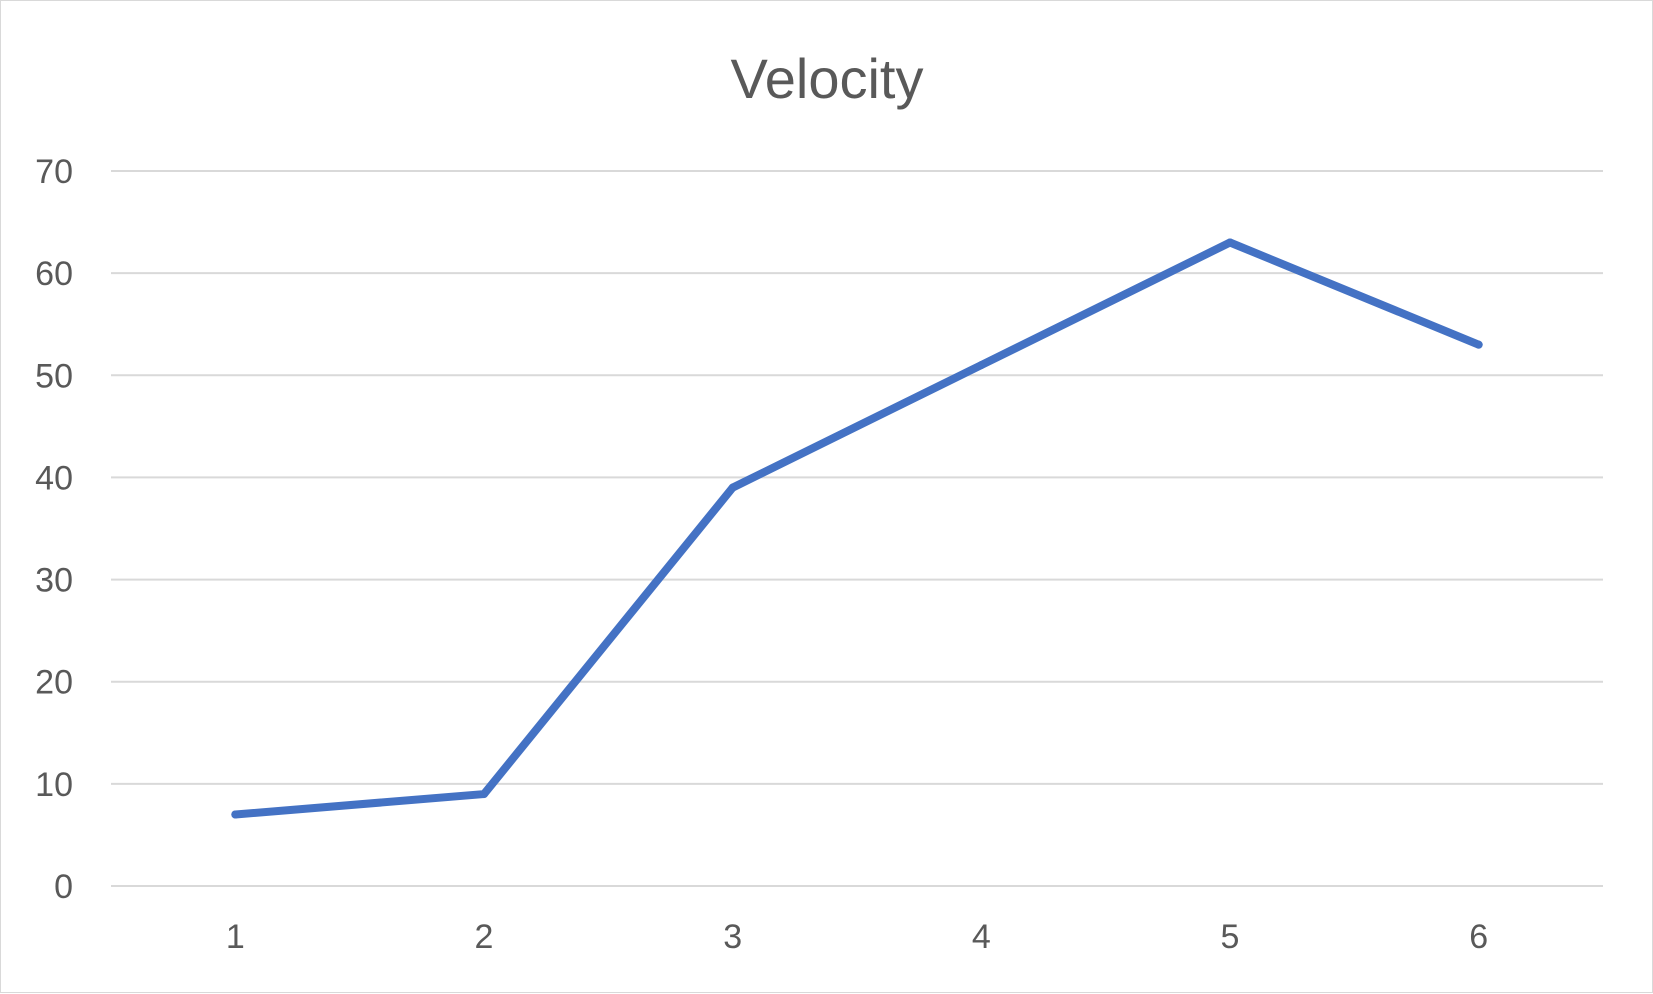 The image size is (1653, 994). Describe the element at coordinates (54, 478) in the screenshot. I see `y-tick-label: 40` at that location.